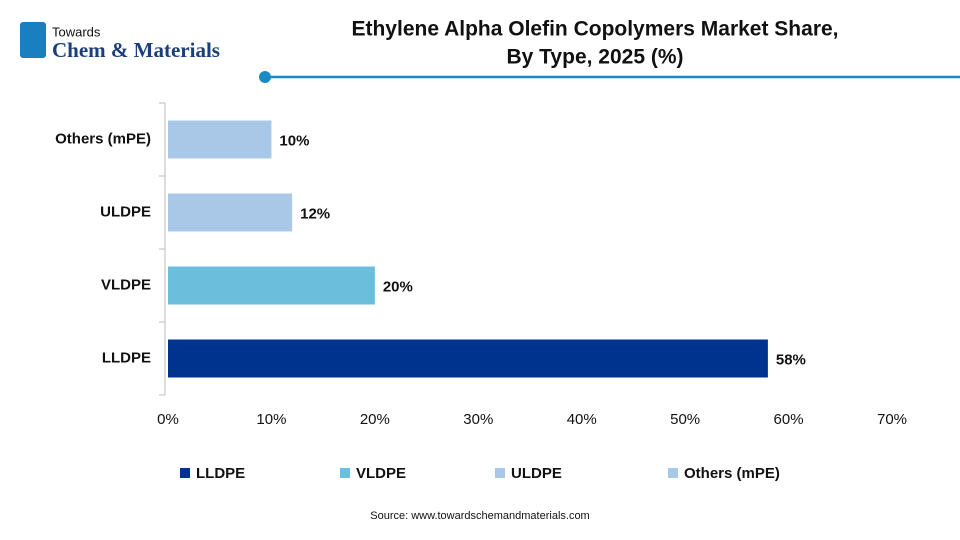 The width and height of the screenshot is (960, 540). Describe the element at coordinates (220, 473) in the screenshot. I see `legend-label: LLDPE` at that location.